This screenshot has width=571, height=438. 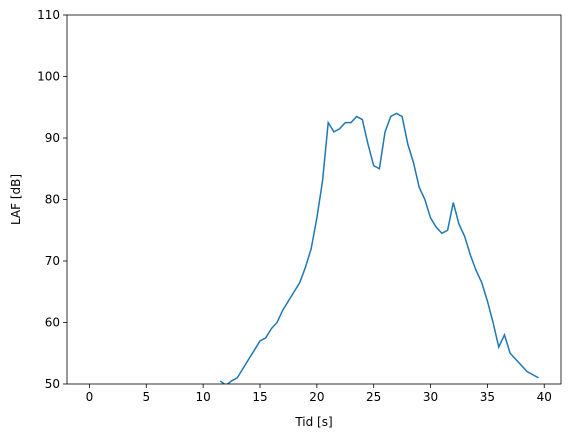 What do you see at coordinates (52, 138) in the screenshot?
I see `y-tick-label: 90` at bounding box center [52, 138].